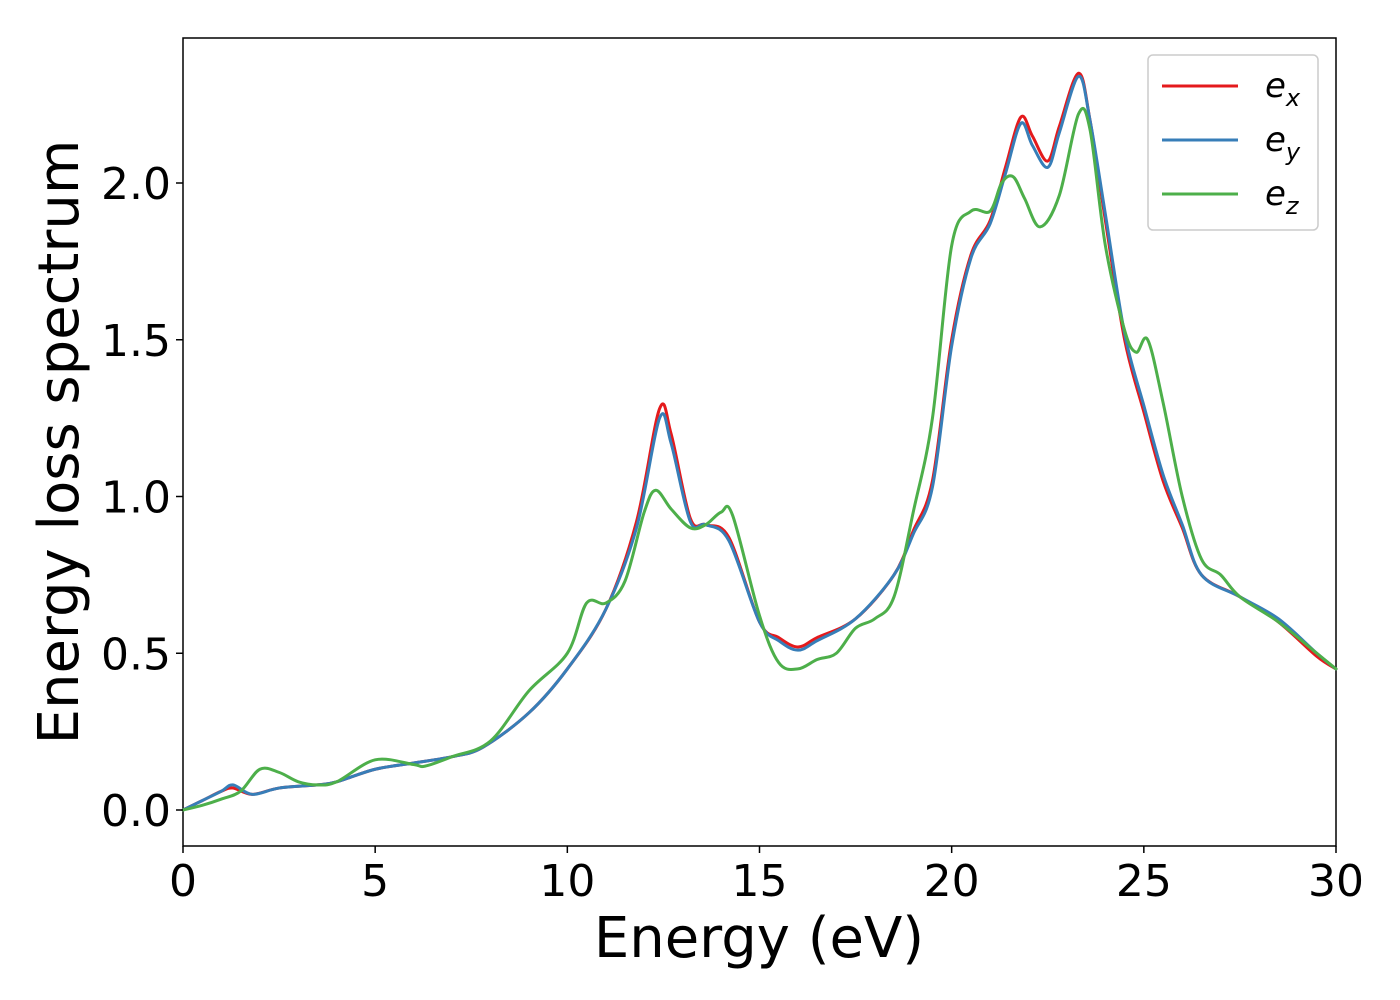 This screenshot has width=1400, height=1000. I want to click on legend: ex ey ez, so click(1233, 142).